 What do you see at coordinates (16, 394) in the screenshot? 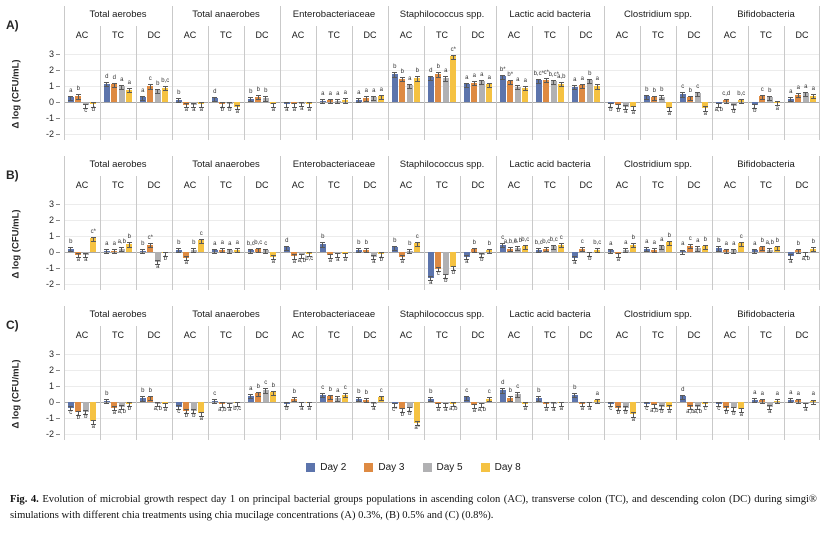
I see `y-axis-title: Δ log (CFU/mL)` at bounding box center [16, 394].